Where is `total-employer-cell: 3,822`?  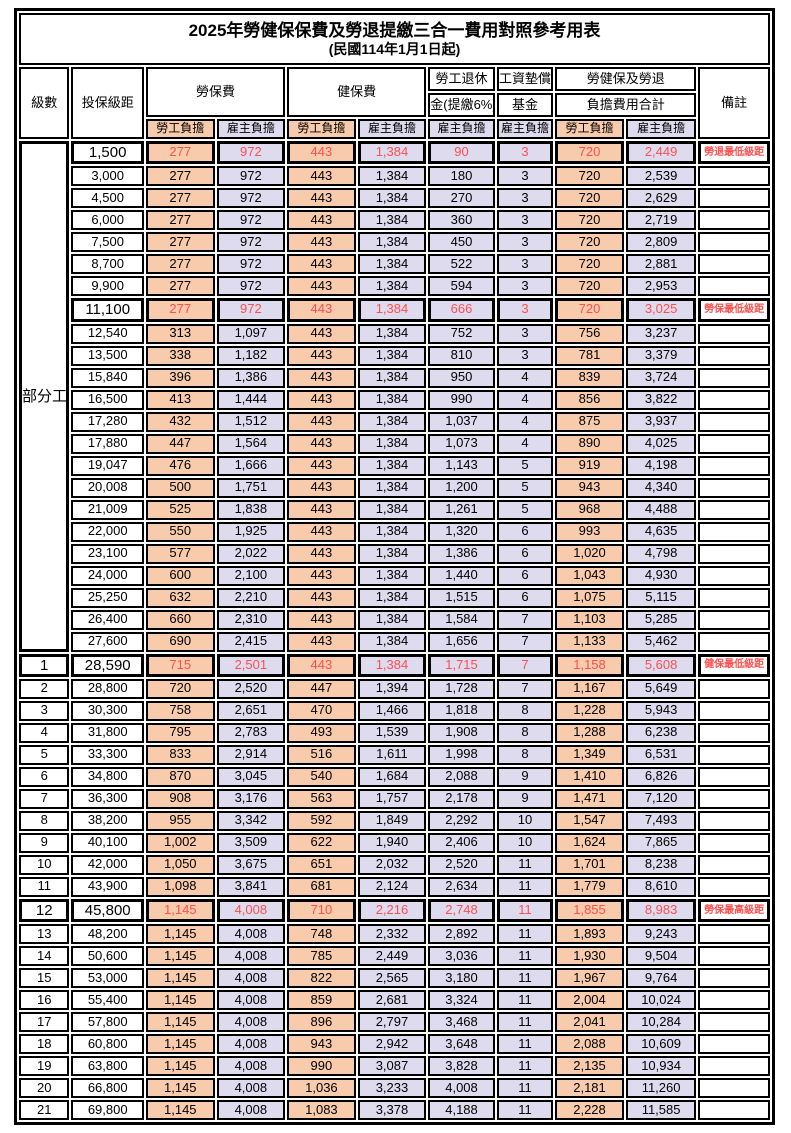
total-employer-cell: 3,822 is located at coordinates (661, 399).